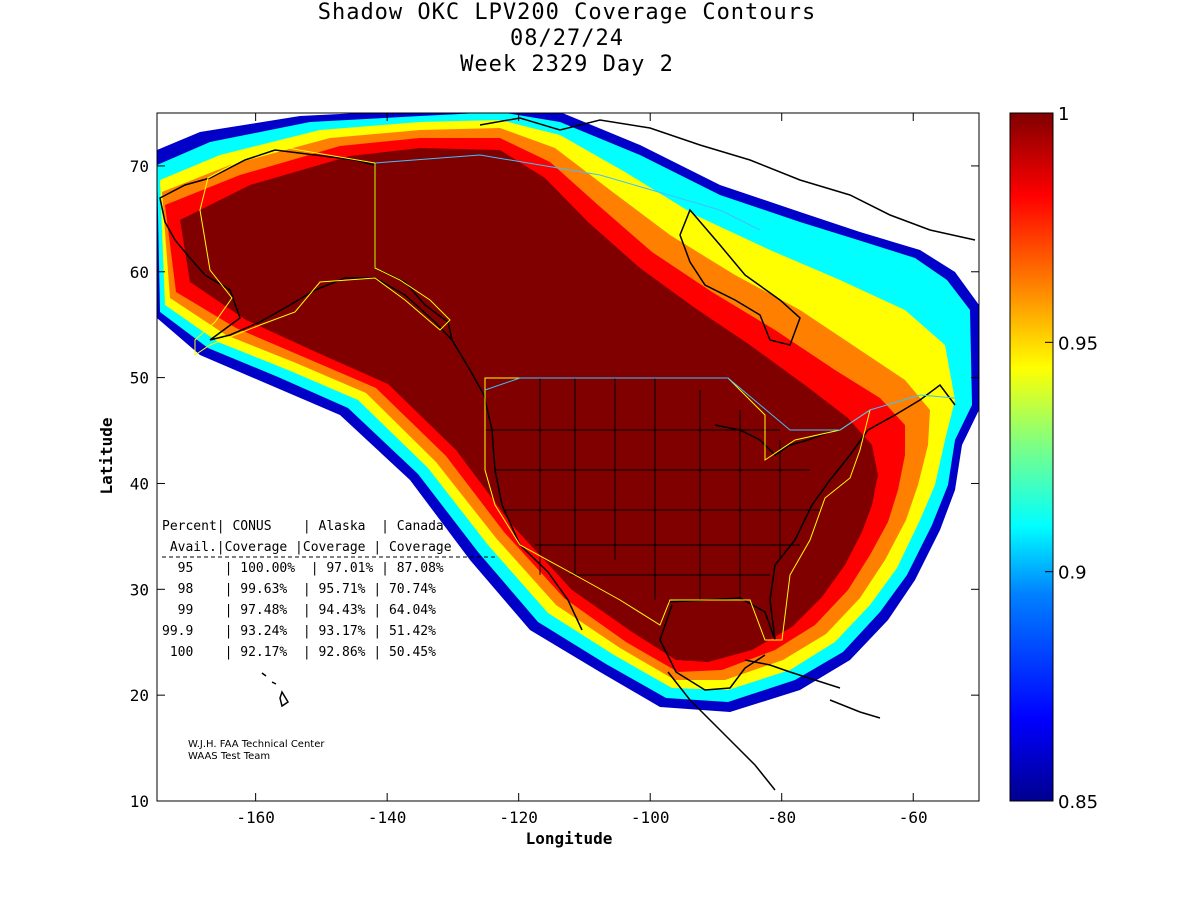 The image size is (1200, 900). Describe the element at coordinates (229, 756) in the screenshot. I see `credit-line-2: WAAS Test Team` at that location.